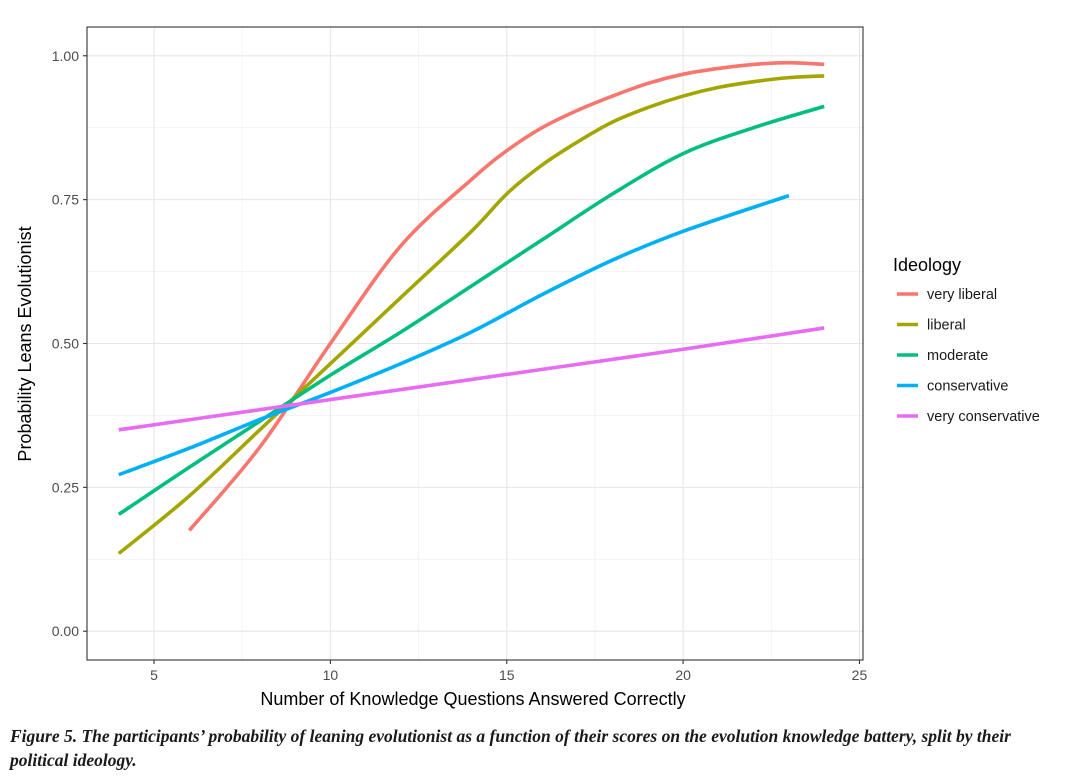 The width and height of the screenshot is (1068, 781). What do you see at coordinates (65, 56) in the screenshot?
I see `y-tick-label: 1.00` at bounding box center [65, 56].